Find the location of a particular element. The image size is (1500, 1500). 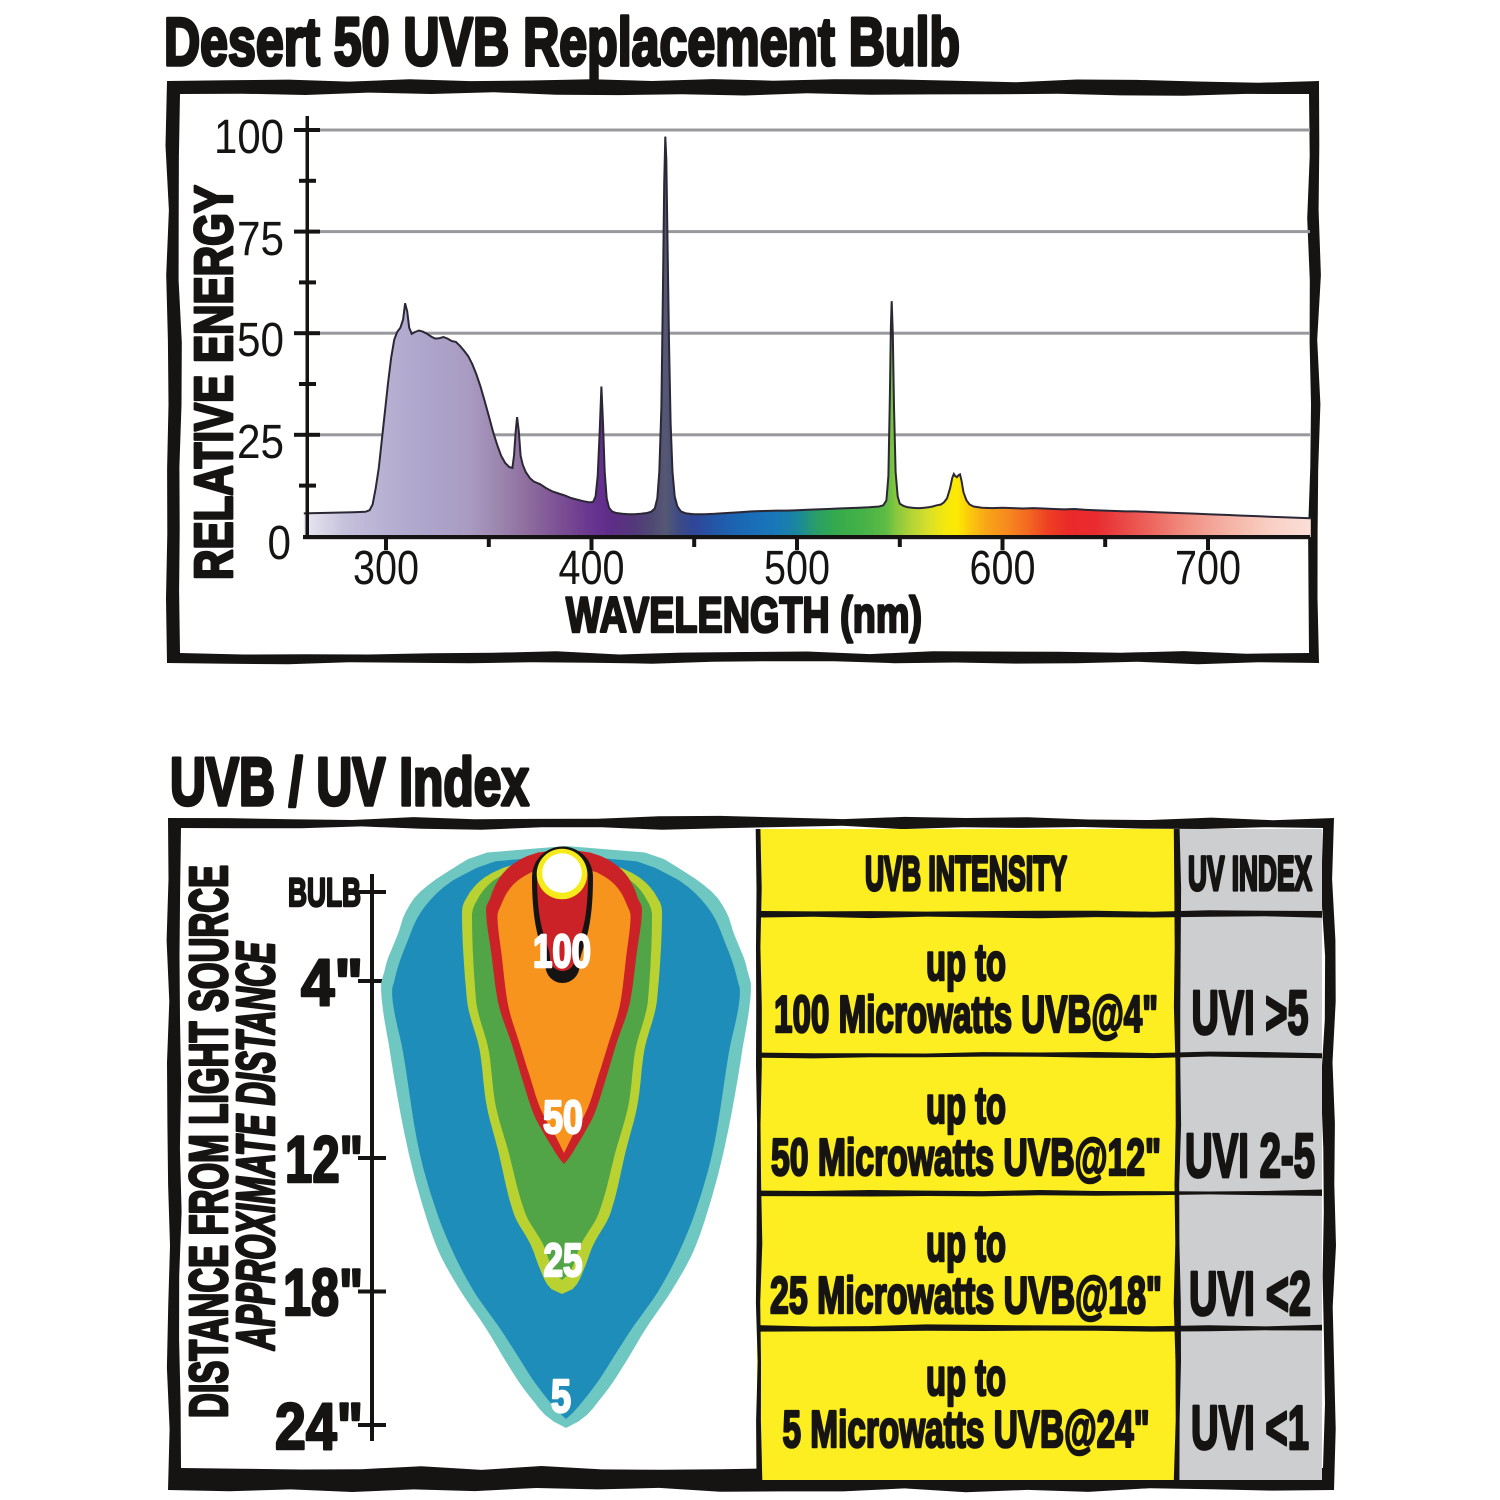

svg-text: 0 is located at coordinates (280, 543).